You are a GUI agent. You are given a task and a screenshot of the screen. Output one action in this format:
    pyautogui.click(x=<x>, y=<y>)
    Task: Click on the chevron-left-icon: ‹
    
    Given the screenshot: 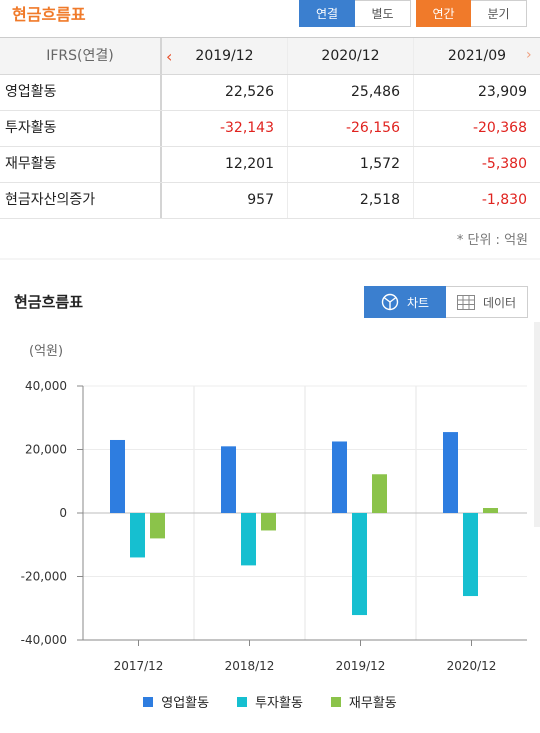 What is the action you would take?
    pyautogui.click(x=169, y=56)
    